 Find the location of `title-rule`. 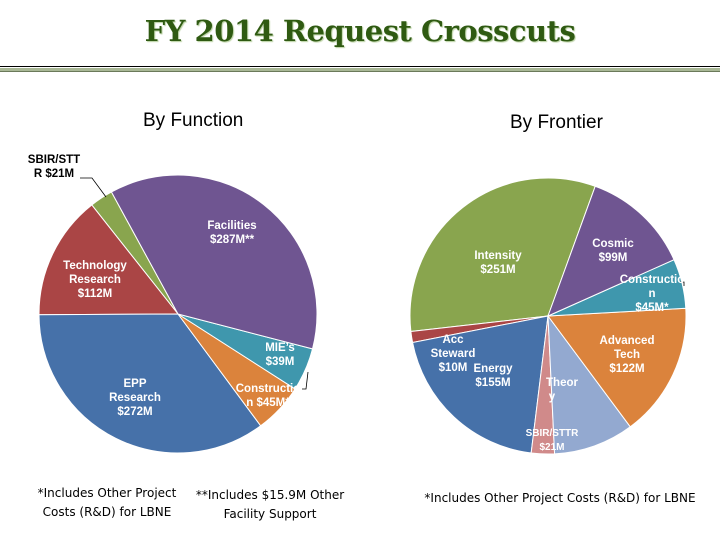

title-rule is located at coordinates (360, 66).